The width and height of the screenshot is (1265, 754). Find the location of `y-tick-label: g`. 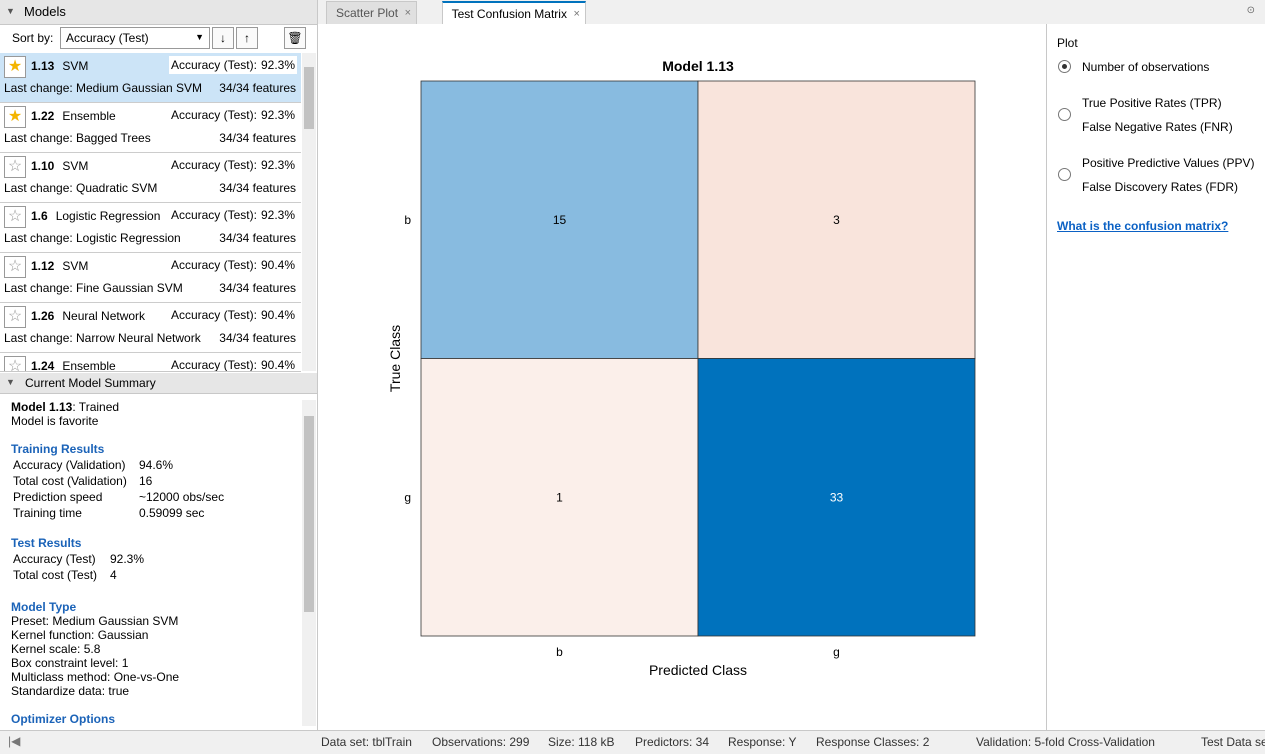

y-tick-label: g is located at coordinates (407, 497).